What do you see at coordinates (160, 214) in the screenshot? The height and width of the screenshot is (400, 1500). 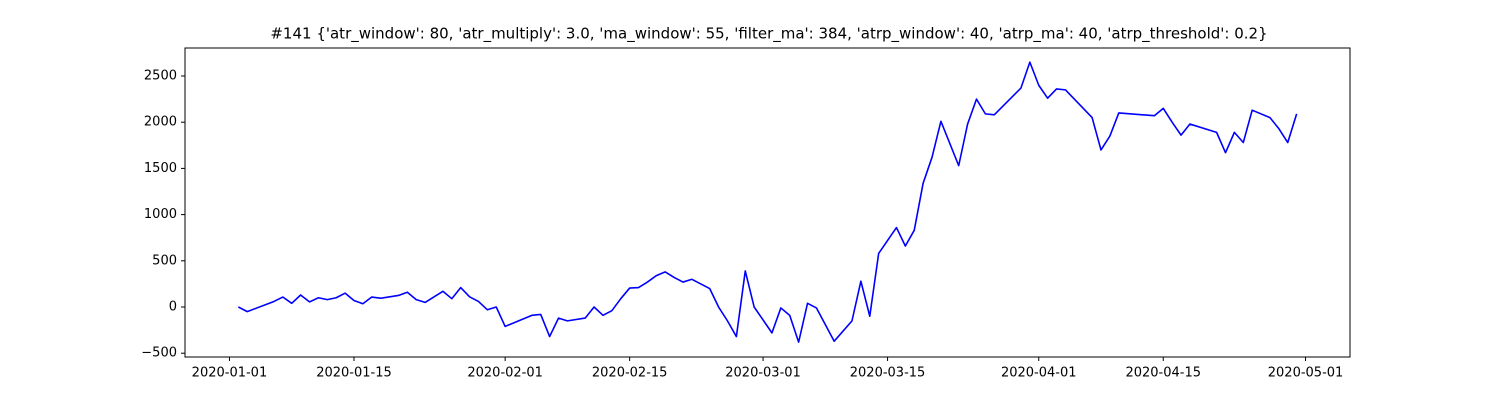 I see `y-tick-label: 1000` at bounding box center [160, 214].